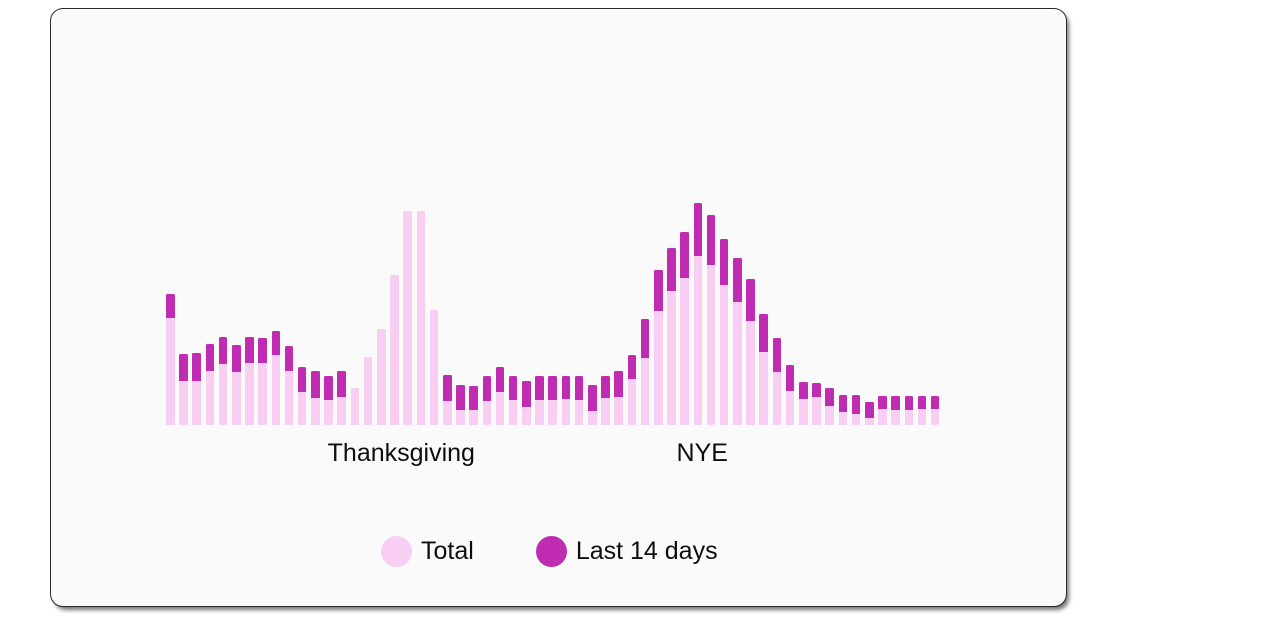 This screenshot has height=626, width=1277. What do you see at coordinates (447, 551) in the screenshot?
I see `legend-label-total: Total` at bounding box center [447, 551].